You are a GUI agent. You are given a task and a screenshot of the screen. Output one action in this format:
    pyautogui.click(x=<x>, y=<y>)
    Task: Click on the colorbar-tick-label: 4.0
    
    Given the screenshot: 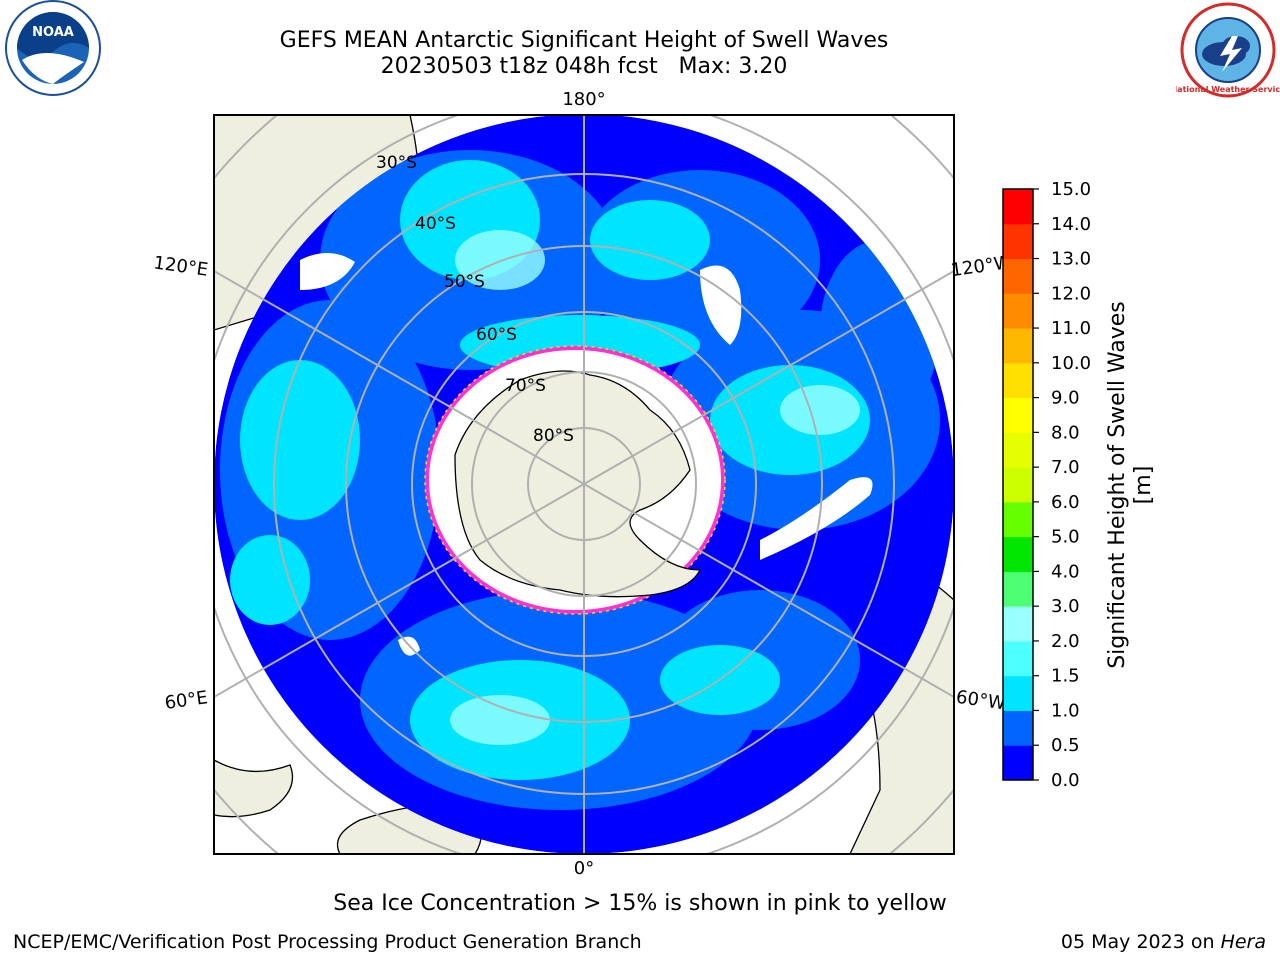 What is the action you would take?
    pyautogui.click(x=1065, y=571)
    